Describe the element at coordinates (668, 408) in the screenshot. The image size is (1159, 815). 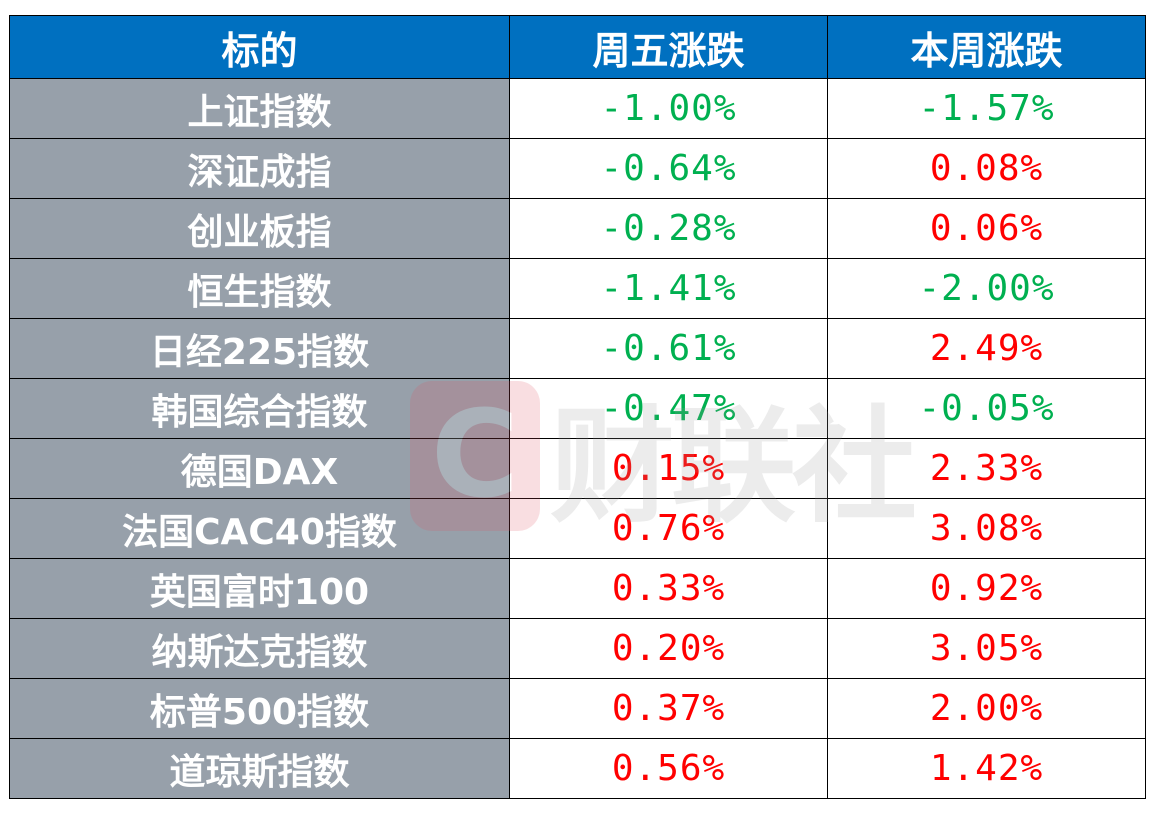
I see `friday-change: -0.47%` at that location.